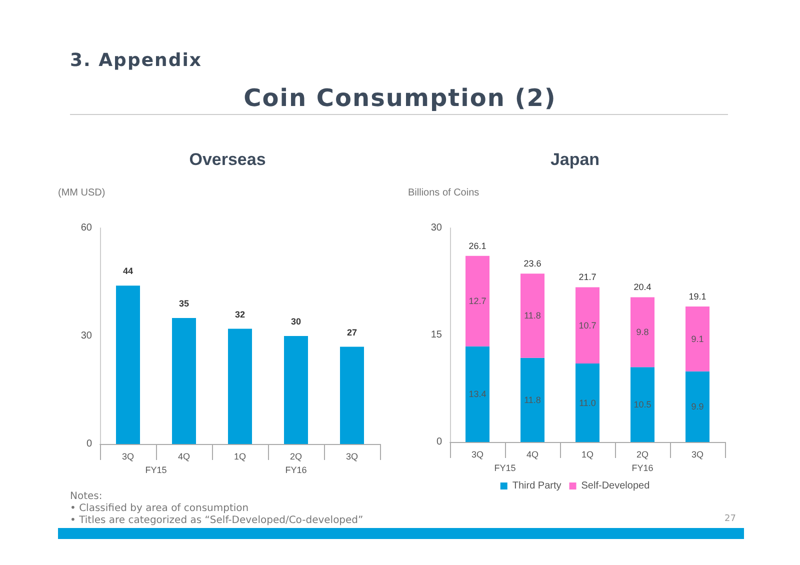 The height and width of the screenshot is (565, 800). What do you see at coordinates (160, 509) in the screenshot?
I see `text: • Classified by area of consumption` at bounding box center [160, 509].